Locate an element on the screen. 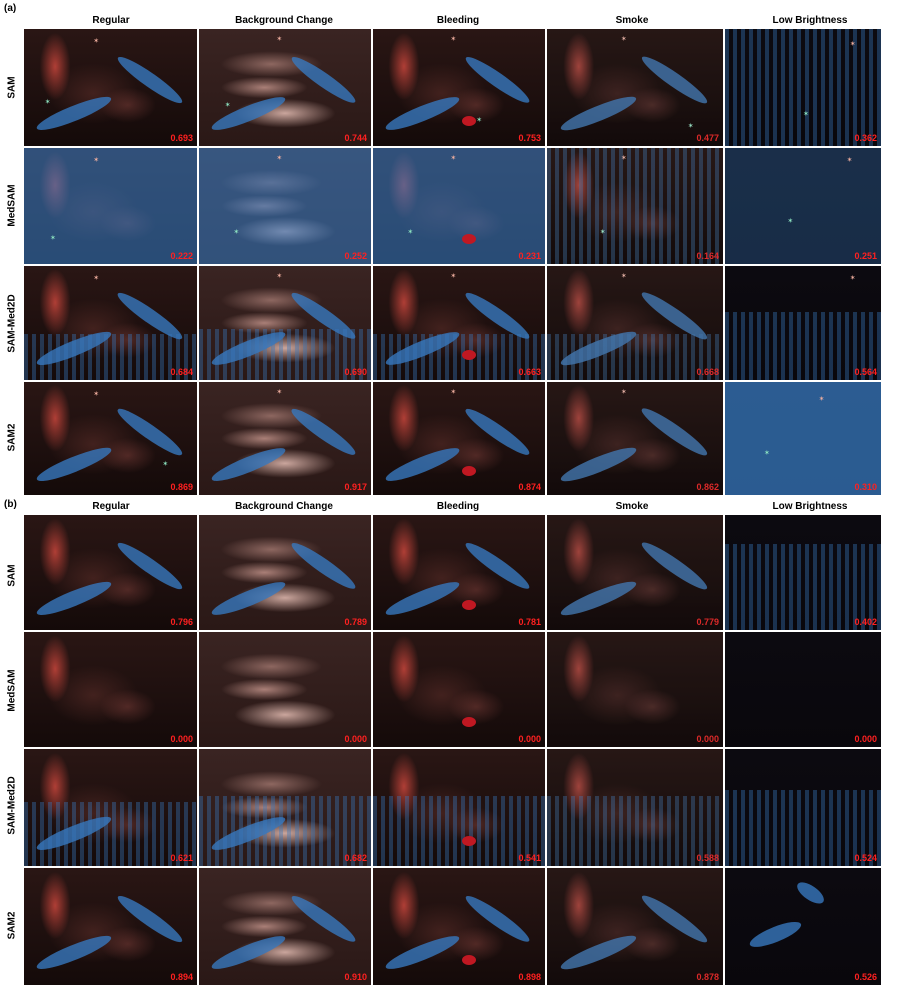 The height and width of the screenshot is (992, 907). dice-score: 0.796 is located at coordinates (181, 622).